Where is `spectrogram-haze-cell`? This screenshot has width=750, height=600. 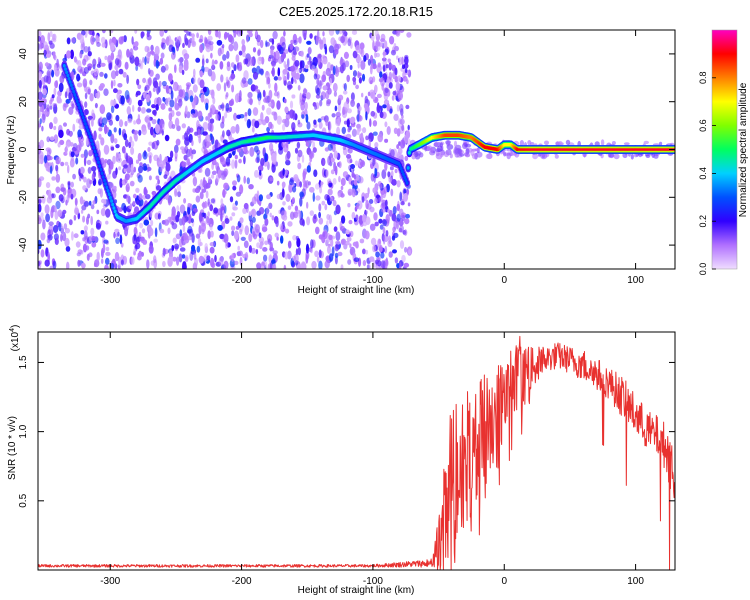 spectrogram-haze-cell is located at coordinates (602, 142).